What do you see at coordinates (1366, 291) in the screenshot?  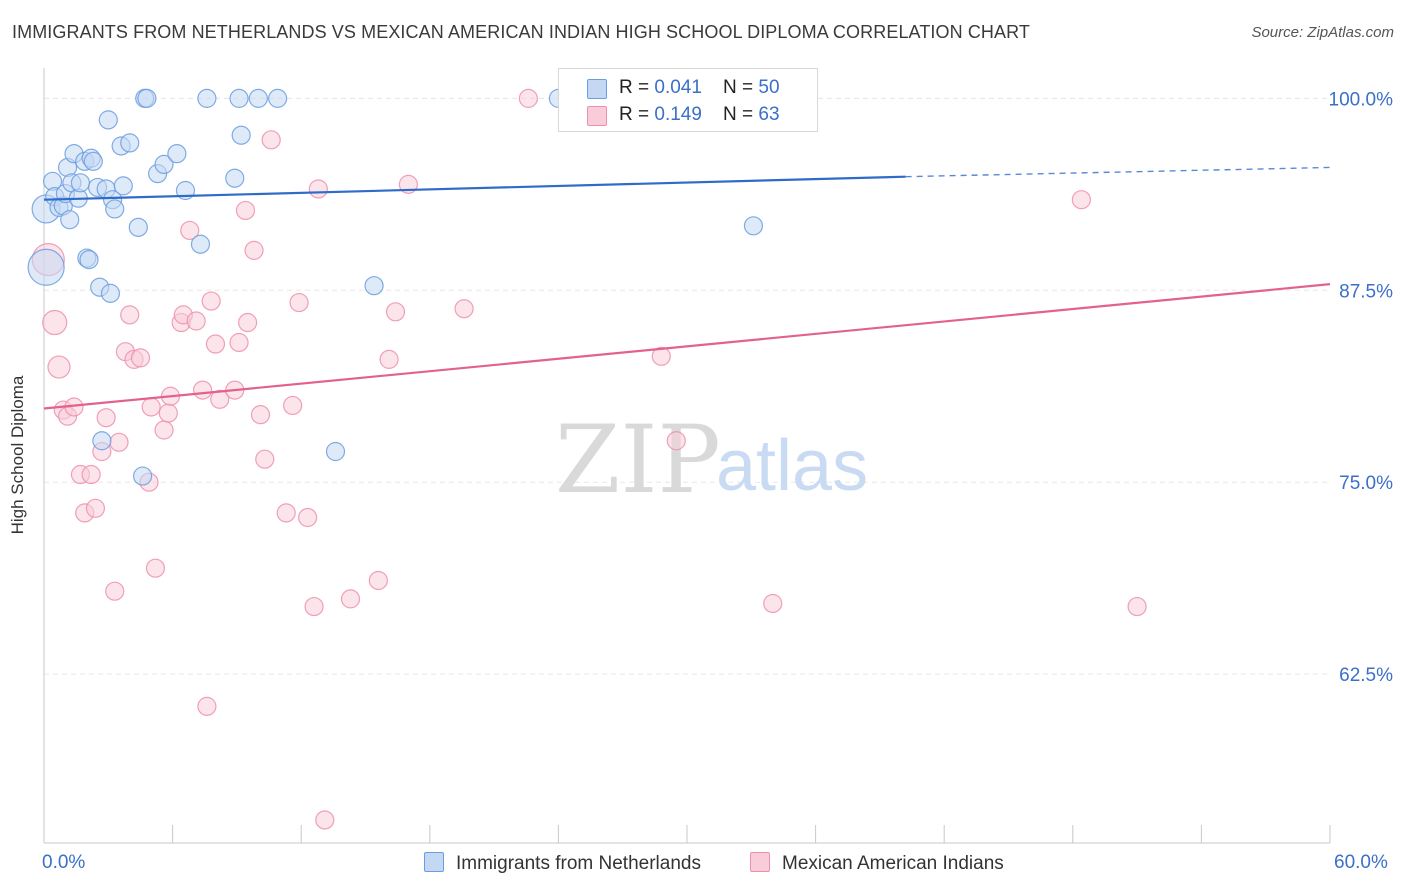 I see `y-tick-label: 87.5%` at bounding box center [1366, 291].